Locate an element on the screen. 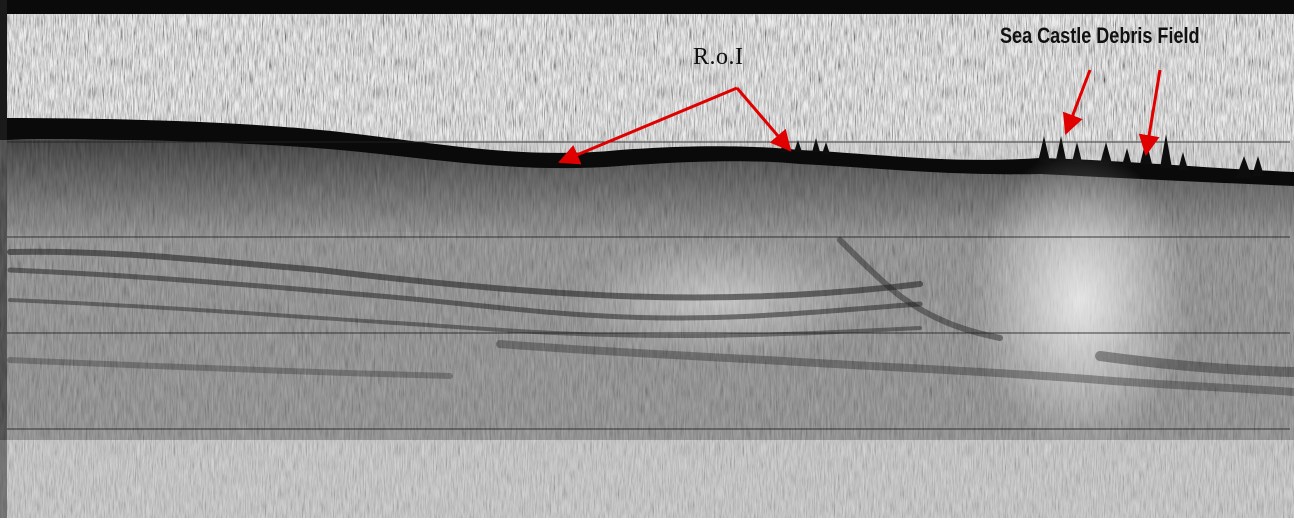 The image size is (1294, 518). roi-label: R.o.I is located at coordinates (718, 57).